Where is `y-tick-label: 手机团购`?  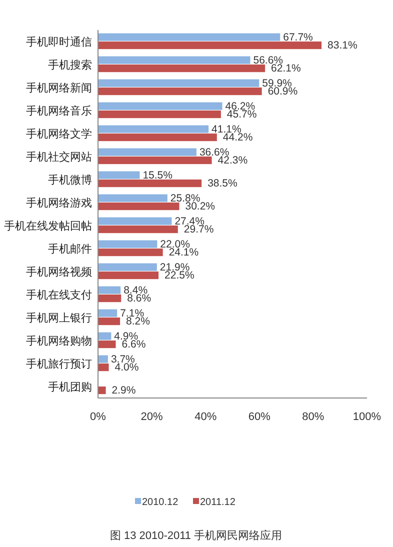 y-tick-label: 手机团购 is located at coordinates (70, 387).